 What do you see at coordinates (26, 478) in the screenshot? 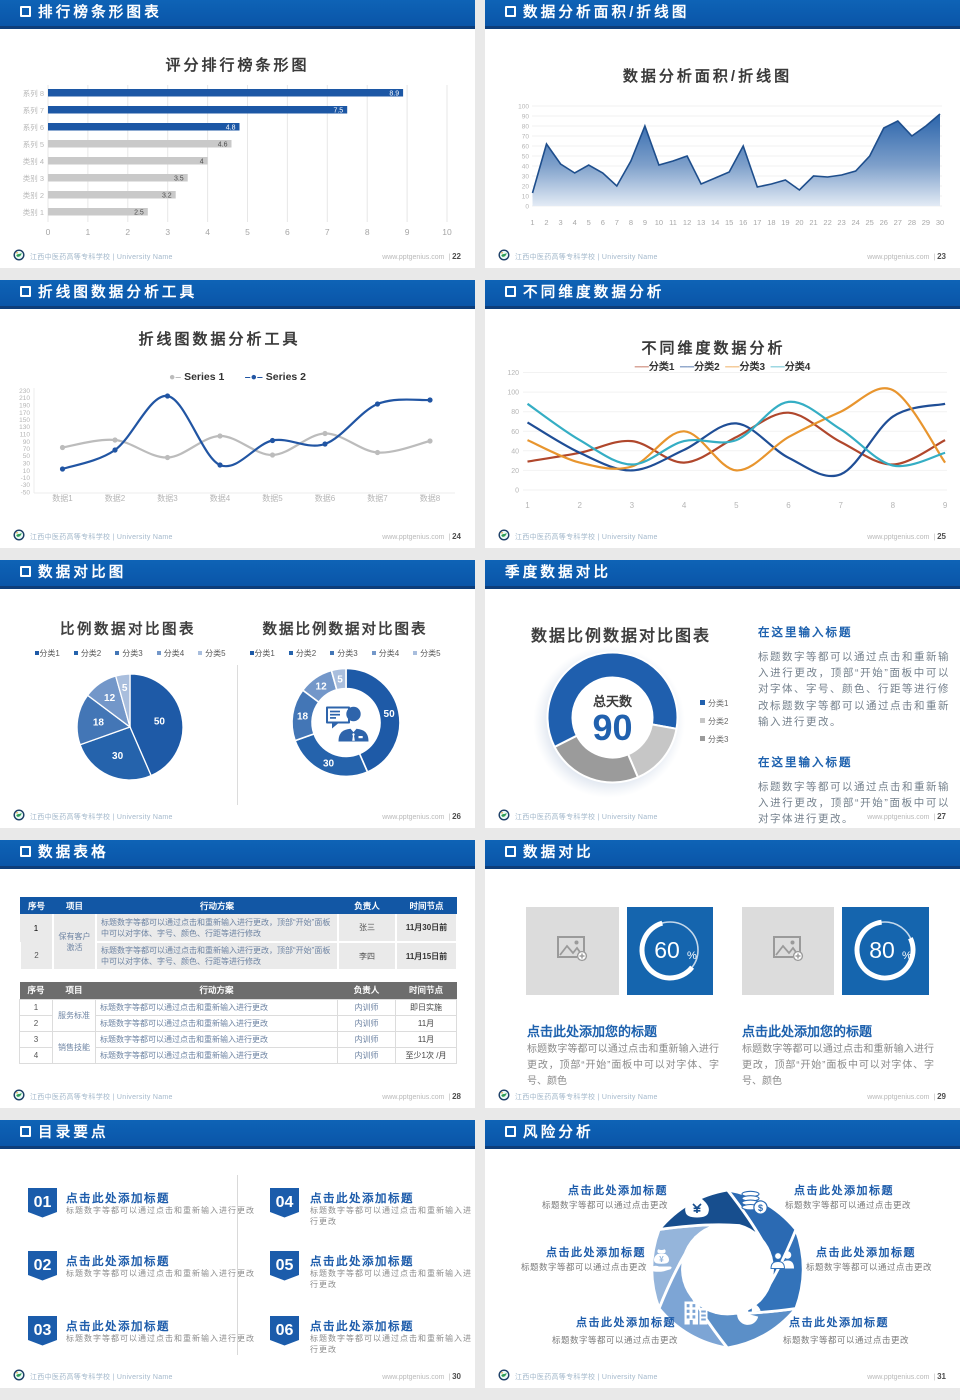
I see `svg-text: -10` at bounding box center [26, 478].